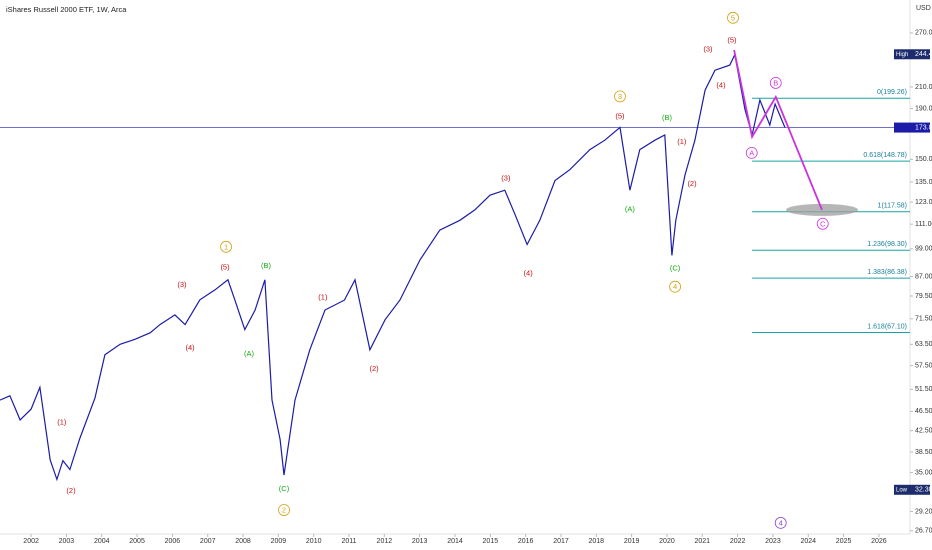  Describe the element at coordinates (923, 452) in the screenshot. I see `y-tick-label: 38.50` at that location.